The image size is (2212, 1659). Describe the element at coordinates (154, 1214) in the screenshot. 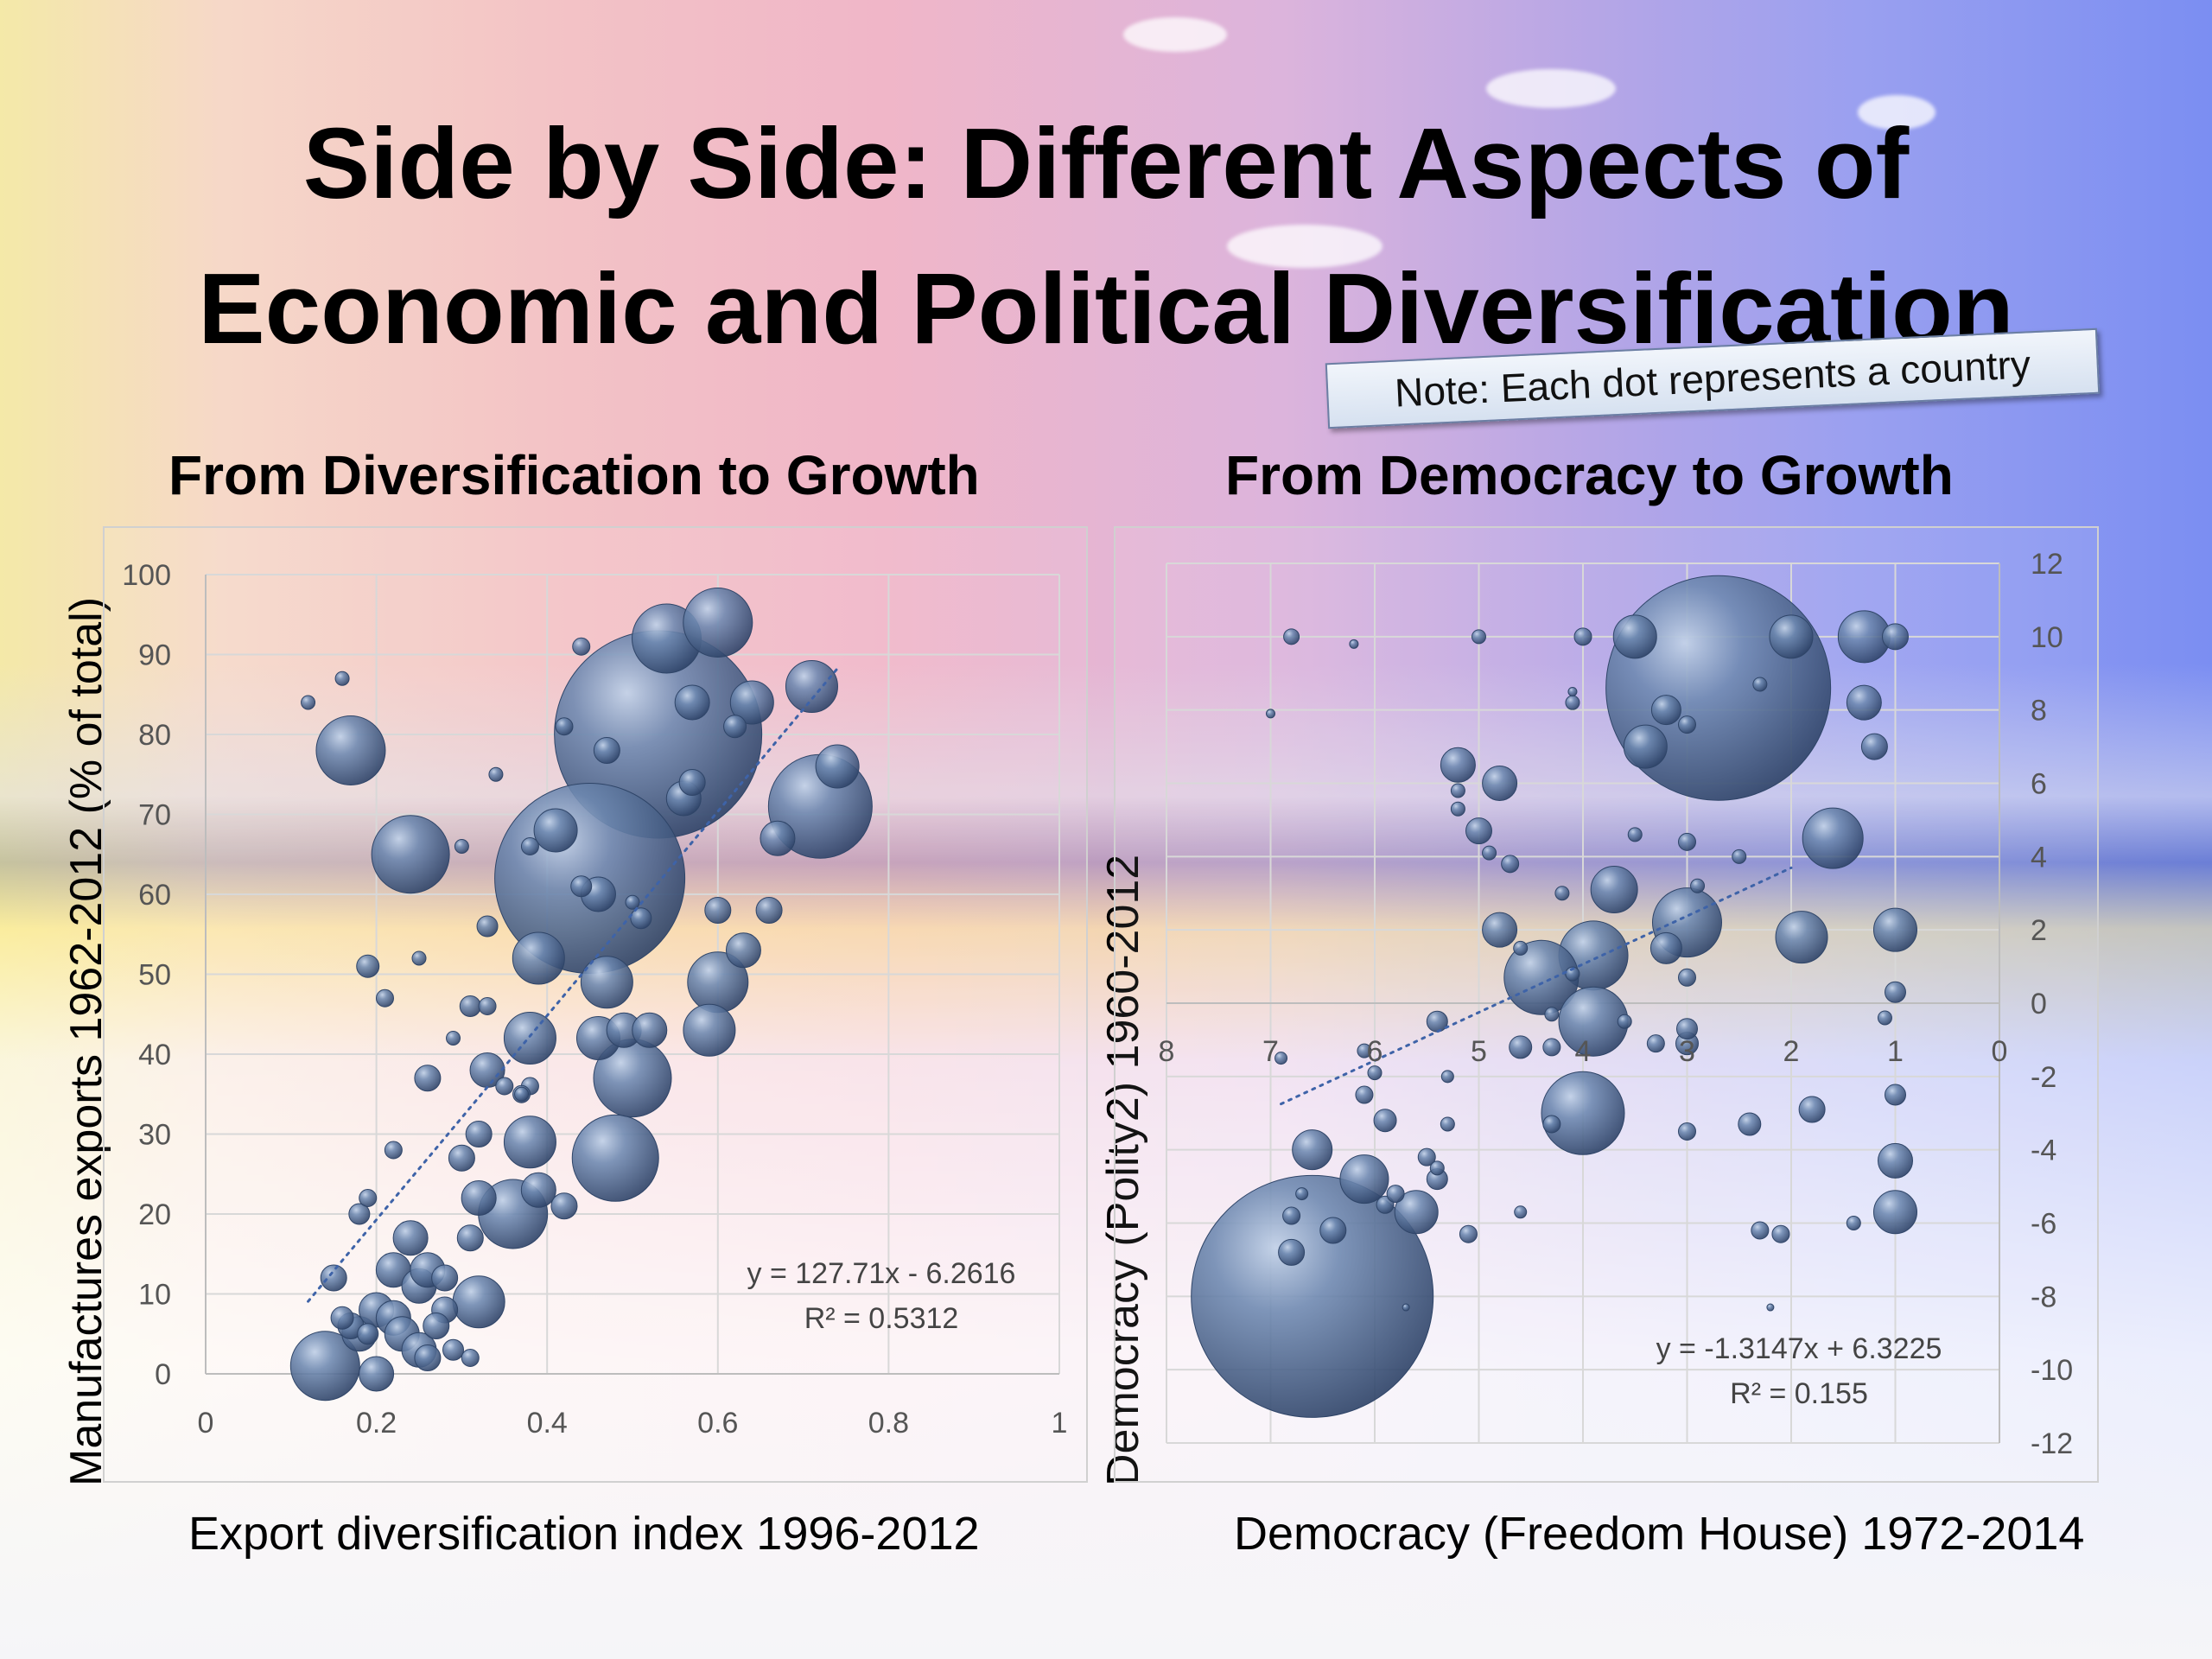

I see `y-tick-label: 20` at that location.